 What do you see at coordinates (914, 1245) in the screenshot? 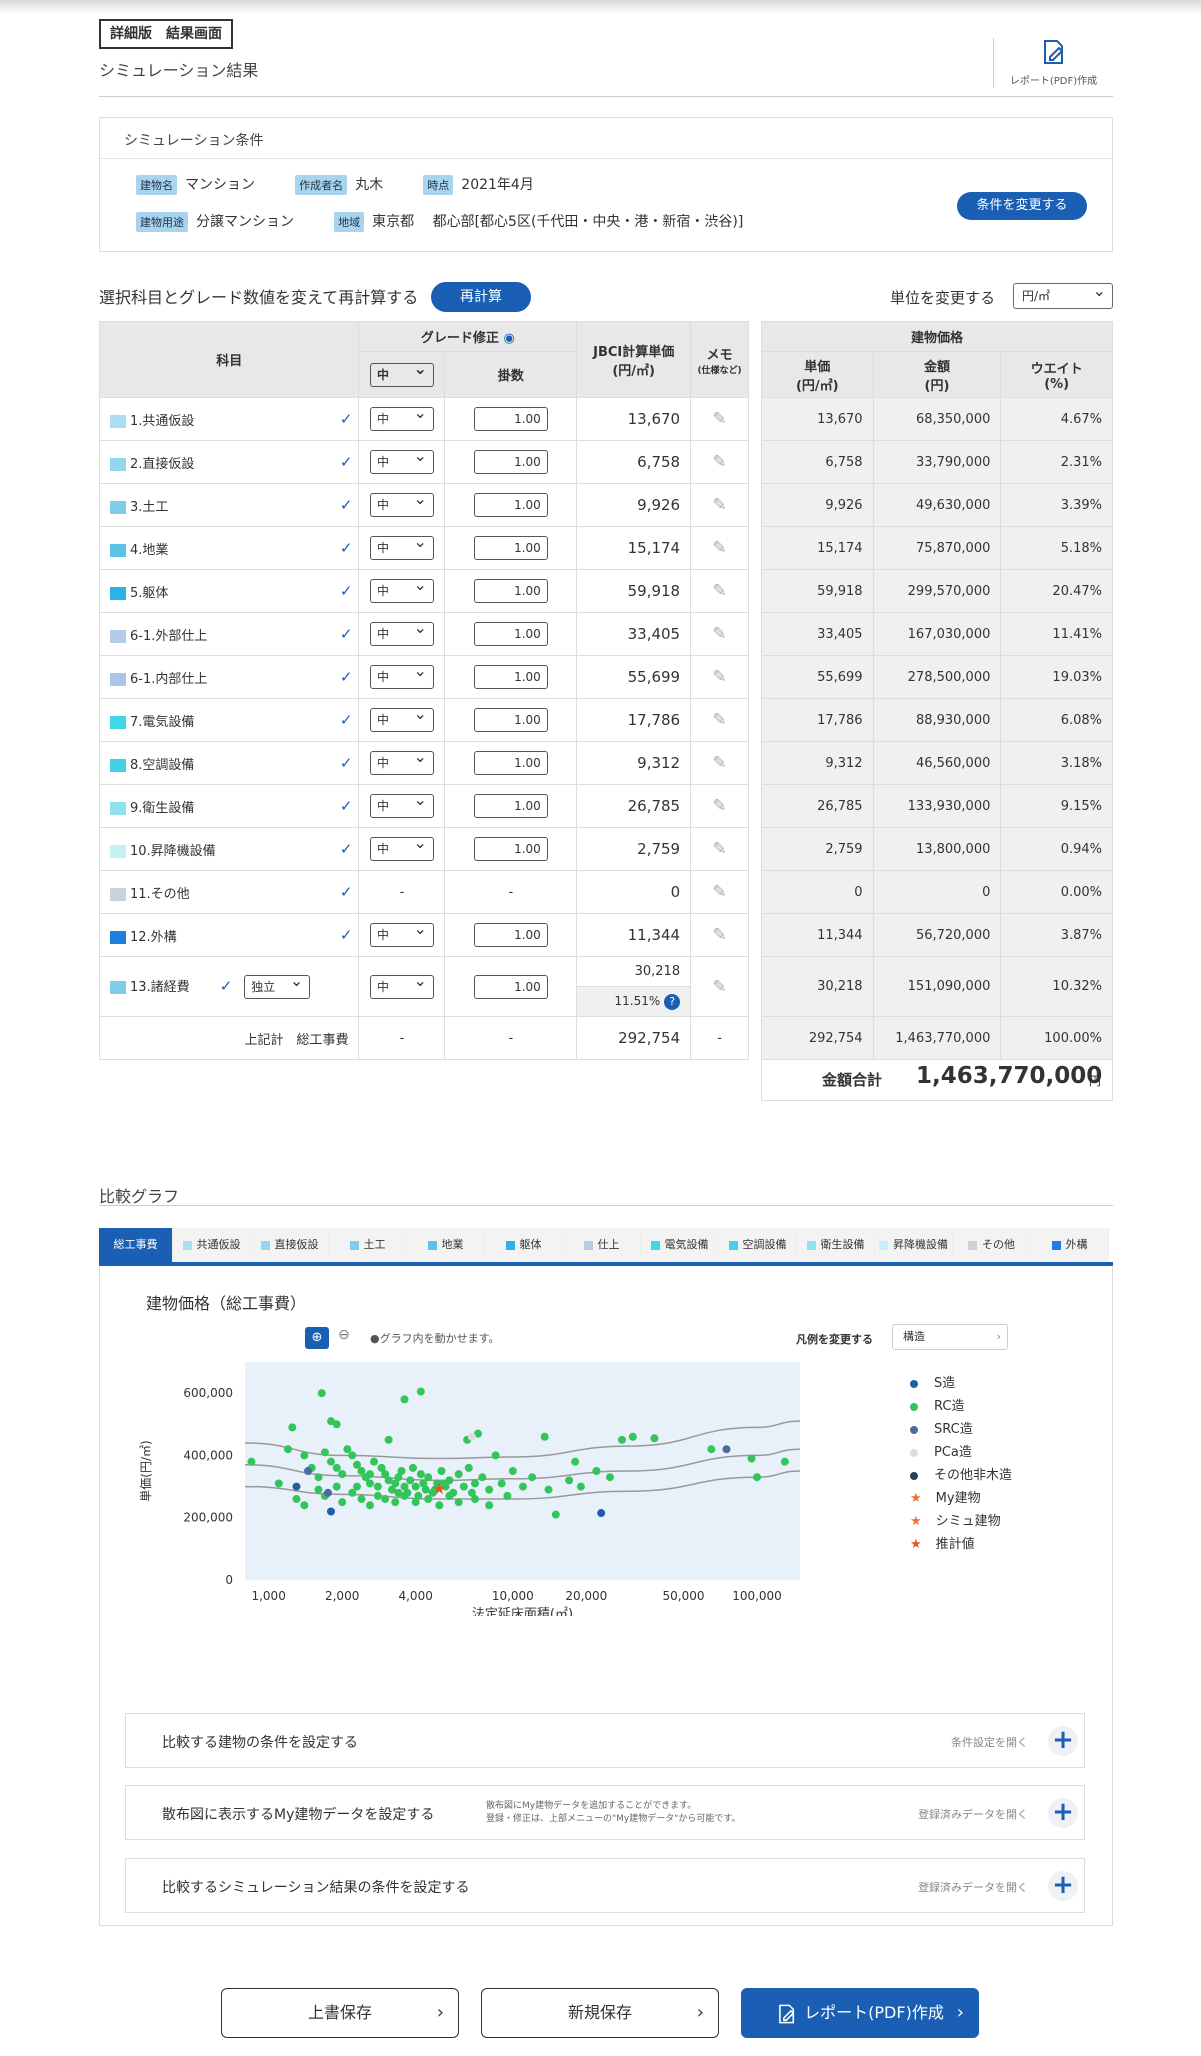
I see `tab-item-10: 昇降機設備` at bounding box center [914, 1245].